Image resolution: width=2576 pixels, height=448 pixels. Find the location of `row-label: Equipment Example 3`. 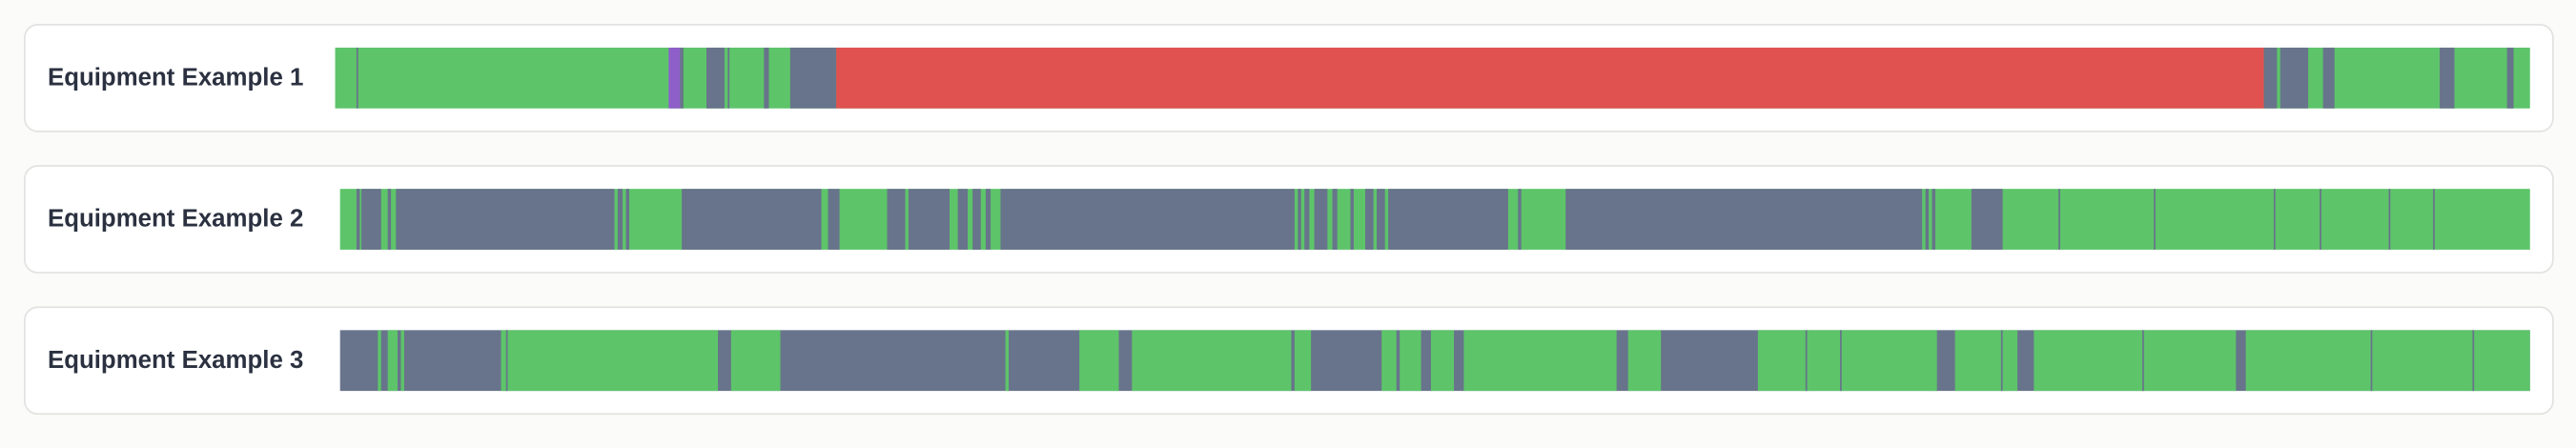

row-label: Equipment Example 3 is located at coordinates (176, 360).